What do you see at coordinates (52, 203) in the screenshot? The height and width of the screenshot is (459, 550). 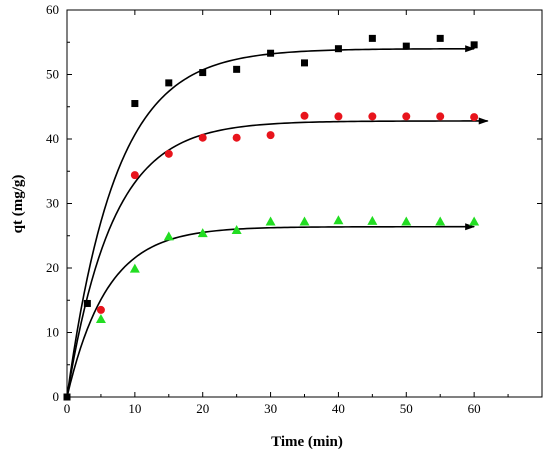 I see `y-tick-label: 30` at bounding box center [52, 203].